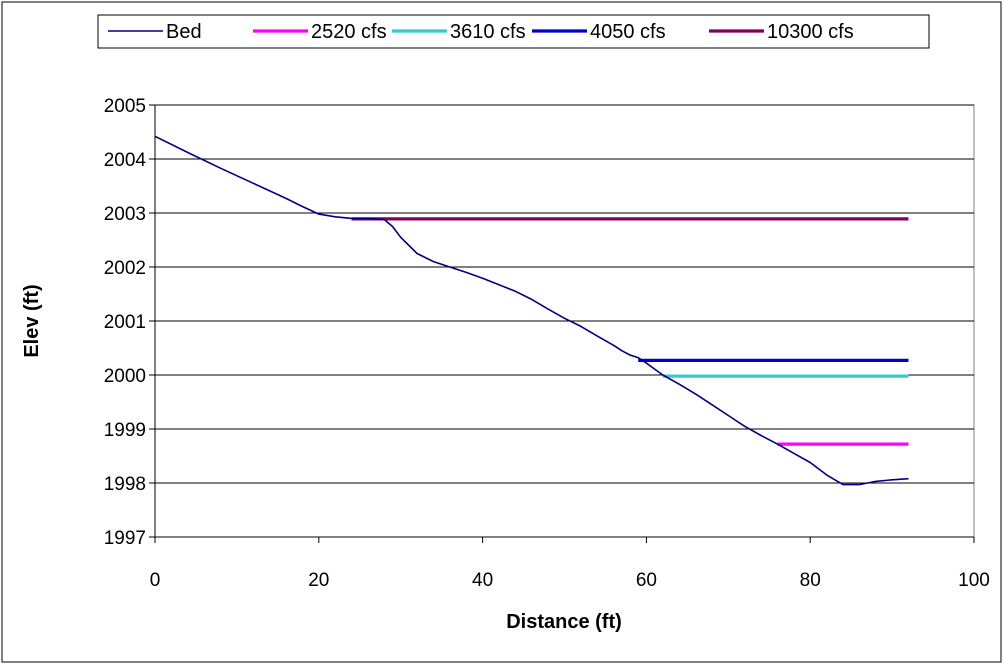 The width and height of the screenshot is (1003, 664). Describe the element at coordinates (125, 106) in the screenshot. I see `y-tick-label: 2005` at that location.